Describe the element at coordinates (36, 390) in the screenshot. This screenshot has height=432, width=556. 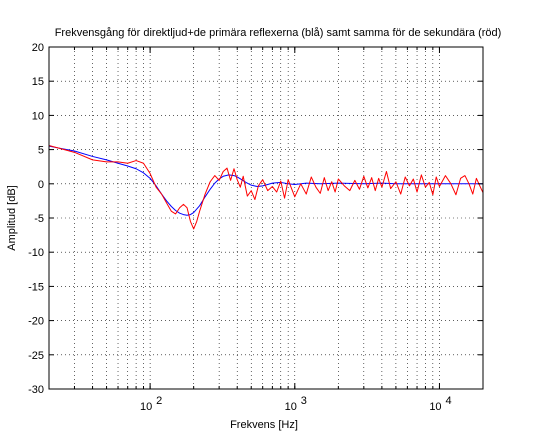
I see `y-tick-label: -30` at that location.